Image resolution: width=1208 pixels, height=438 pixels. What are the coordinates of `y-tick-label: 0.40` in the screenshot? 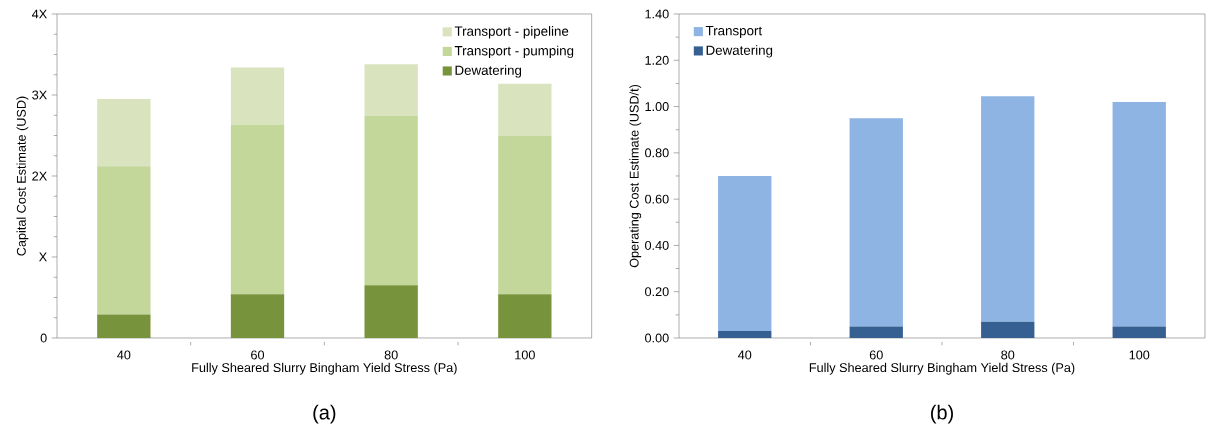 It's located at (657, 245).